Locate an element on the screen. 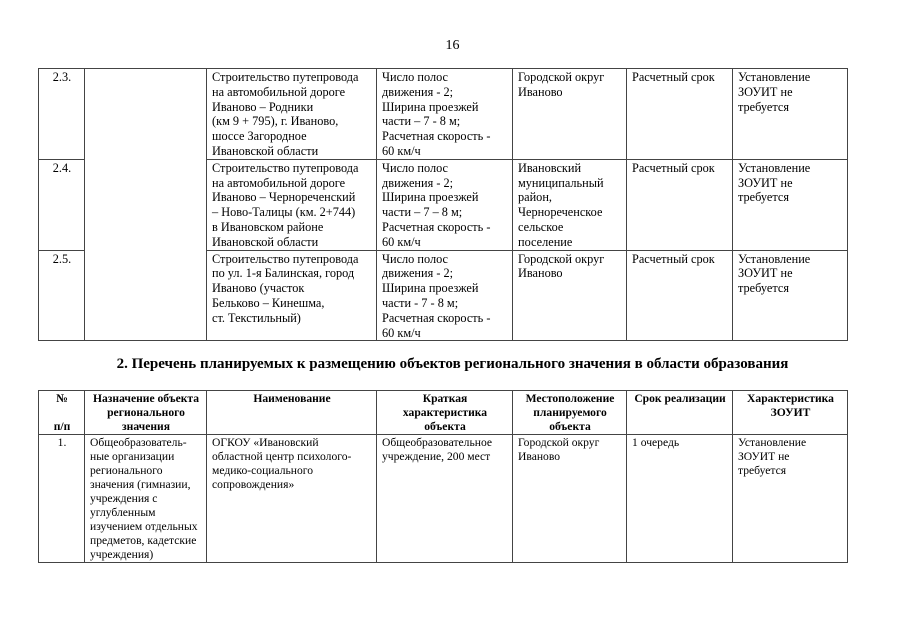 The height and width of the screenshot is (640, 905). object-characteristics: Общеобразовательное учреждение, 200 мест is located at coordinates (444, 498).